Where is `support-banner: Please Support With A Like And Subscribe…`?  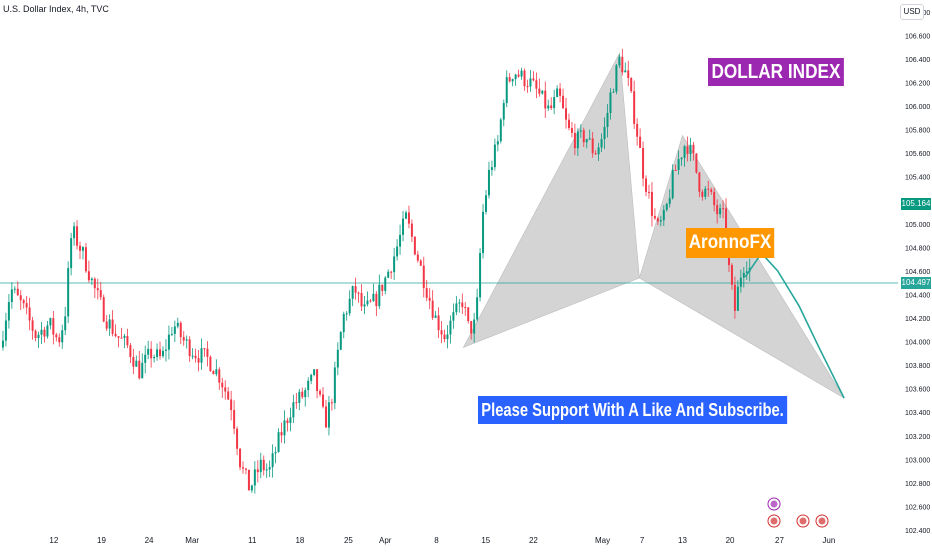
support-banner: Please Support With A Like And Subscribe… is located at coordinates (633, 410).